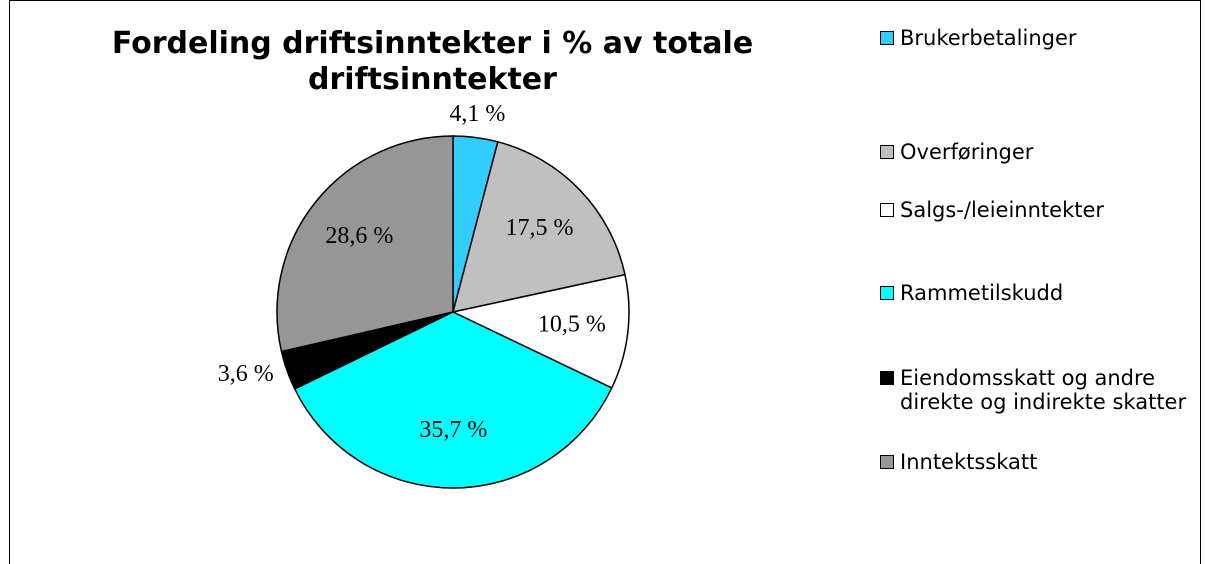 The width and height of the screenshot is (1206, 564). Describe the element at coordinates (453, 430) in the screenshot. I see `data-label: 35,7 %` at that location.